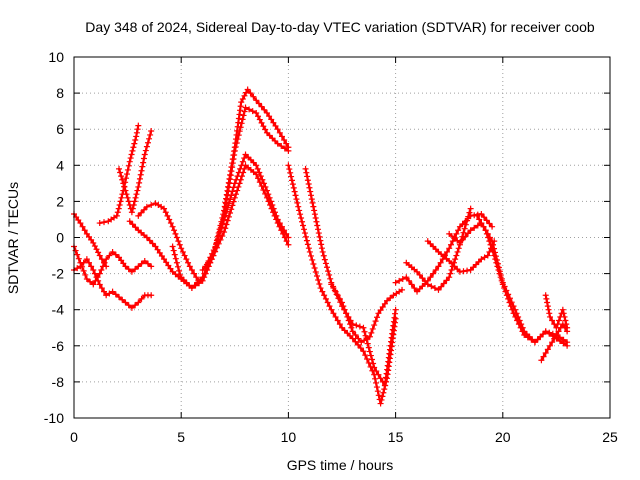 The height and width of the screenshot is (480, 640). I want to click on x-tick-label: 25, so click(610, 437).